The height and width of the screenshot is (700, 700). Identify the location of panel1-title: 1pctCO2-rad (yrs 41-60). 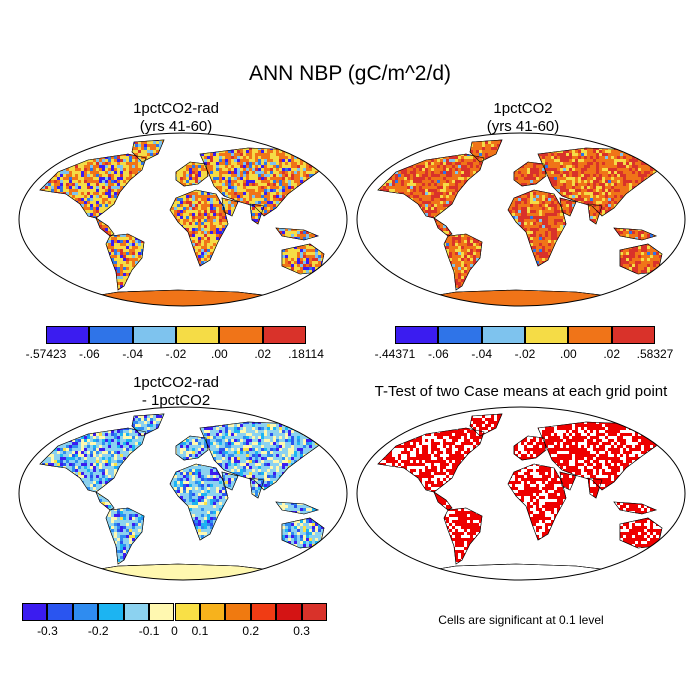
(176, 118).